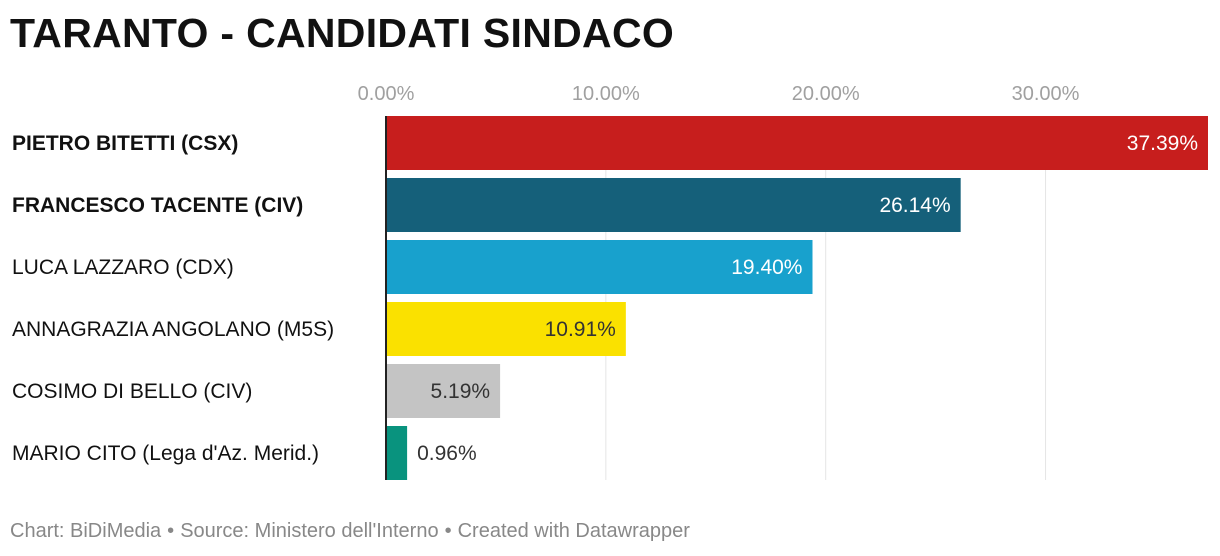  Describe the element at coordinates (606, 94) in the screenshot. I see `x-tick-label: 10.00%` at that location.